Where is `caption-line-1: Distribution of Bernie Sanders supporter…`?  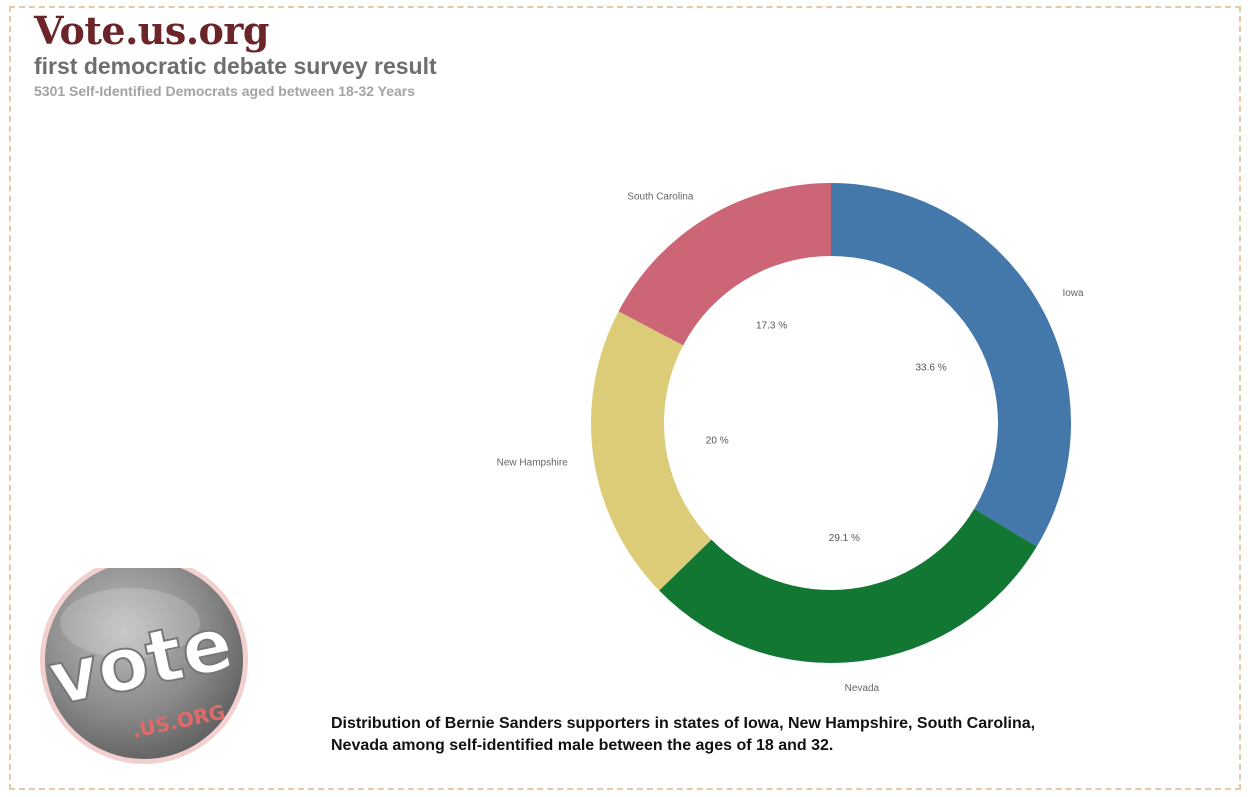
caption-line-1: Distribution of Bernie Sanders supporter… is located at coordinates (683, 723).